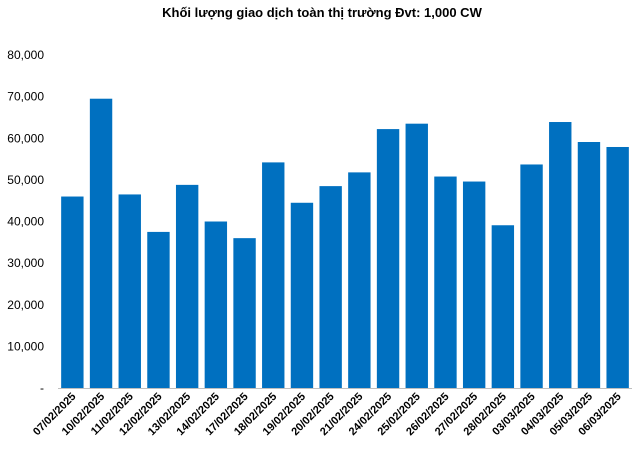  What do you see at coordinates (25, 97) in the screenshot?
I see `y-tick-label: 70,000` at bounding box center [25, 97].